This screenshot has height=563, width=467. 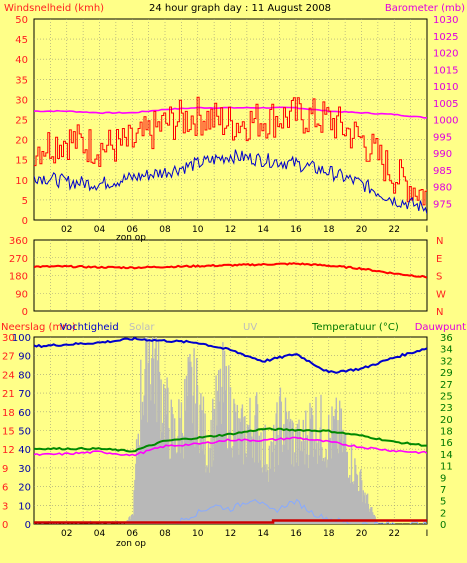 I want to click on compass-tick-3: E, so click(x=439, y=259).